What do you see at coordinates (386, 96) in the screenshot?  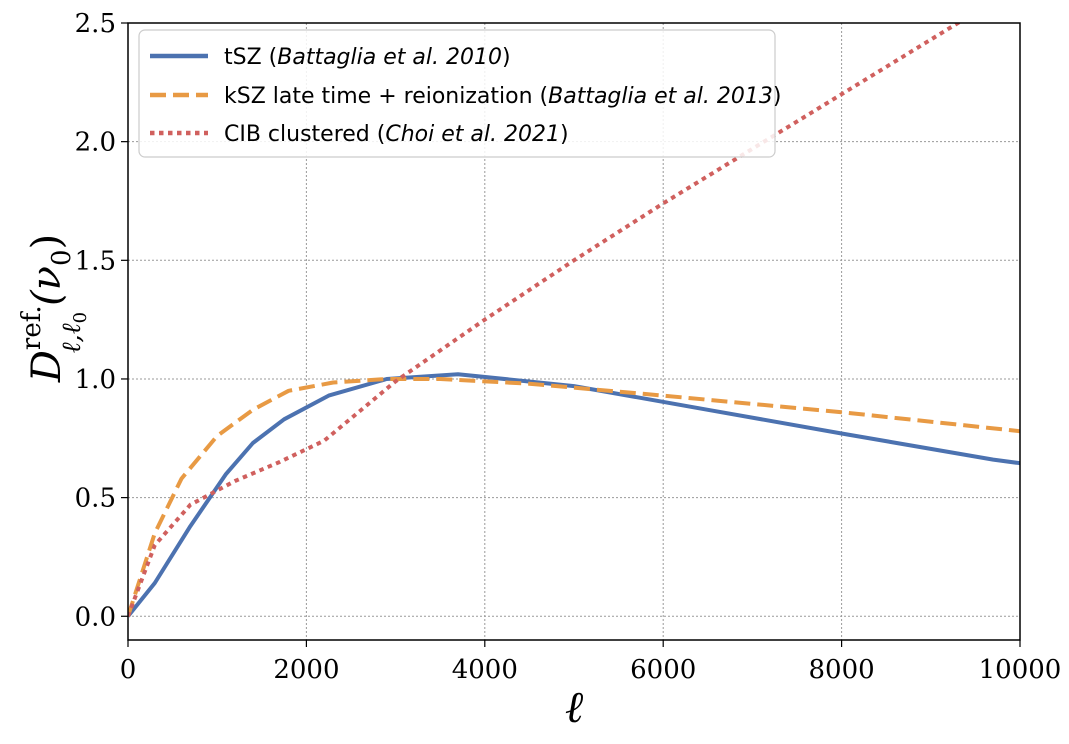 I see `legend-label-ksz: kSZ late time + reionization (` at bounding box center [386, 96].